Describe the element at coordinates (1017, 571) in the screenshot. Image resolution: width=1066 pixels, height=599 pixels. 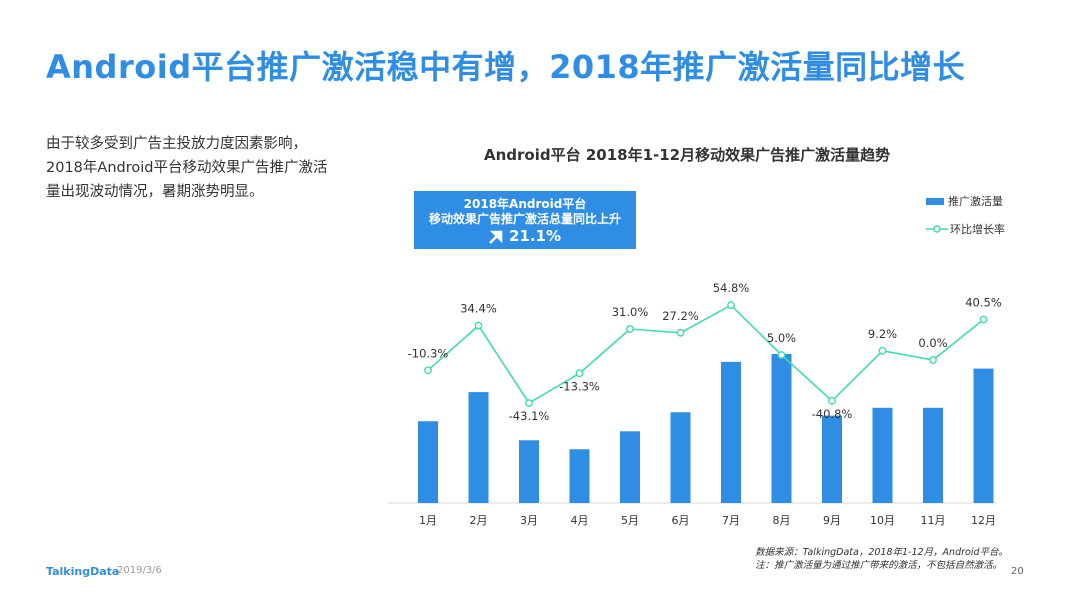
I see `page-number: 20` at that location.